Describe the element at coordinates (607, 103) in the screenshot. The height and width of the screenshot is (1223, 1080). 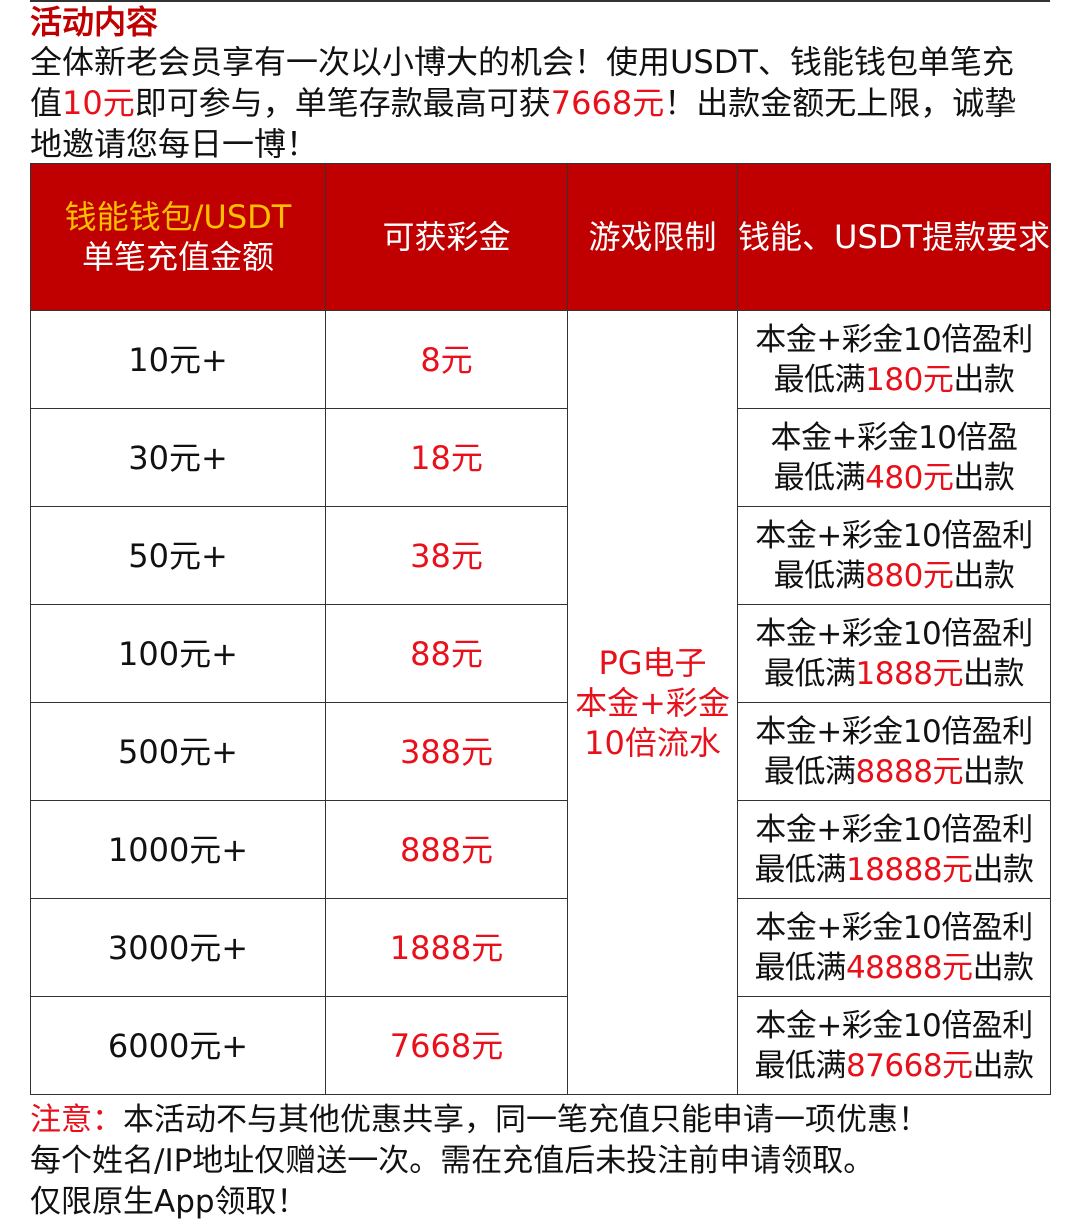
I see `max-bonus: 7668元` at that location.